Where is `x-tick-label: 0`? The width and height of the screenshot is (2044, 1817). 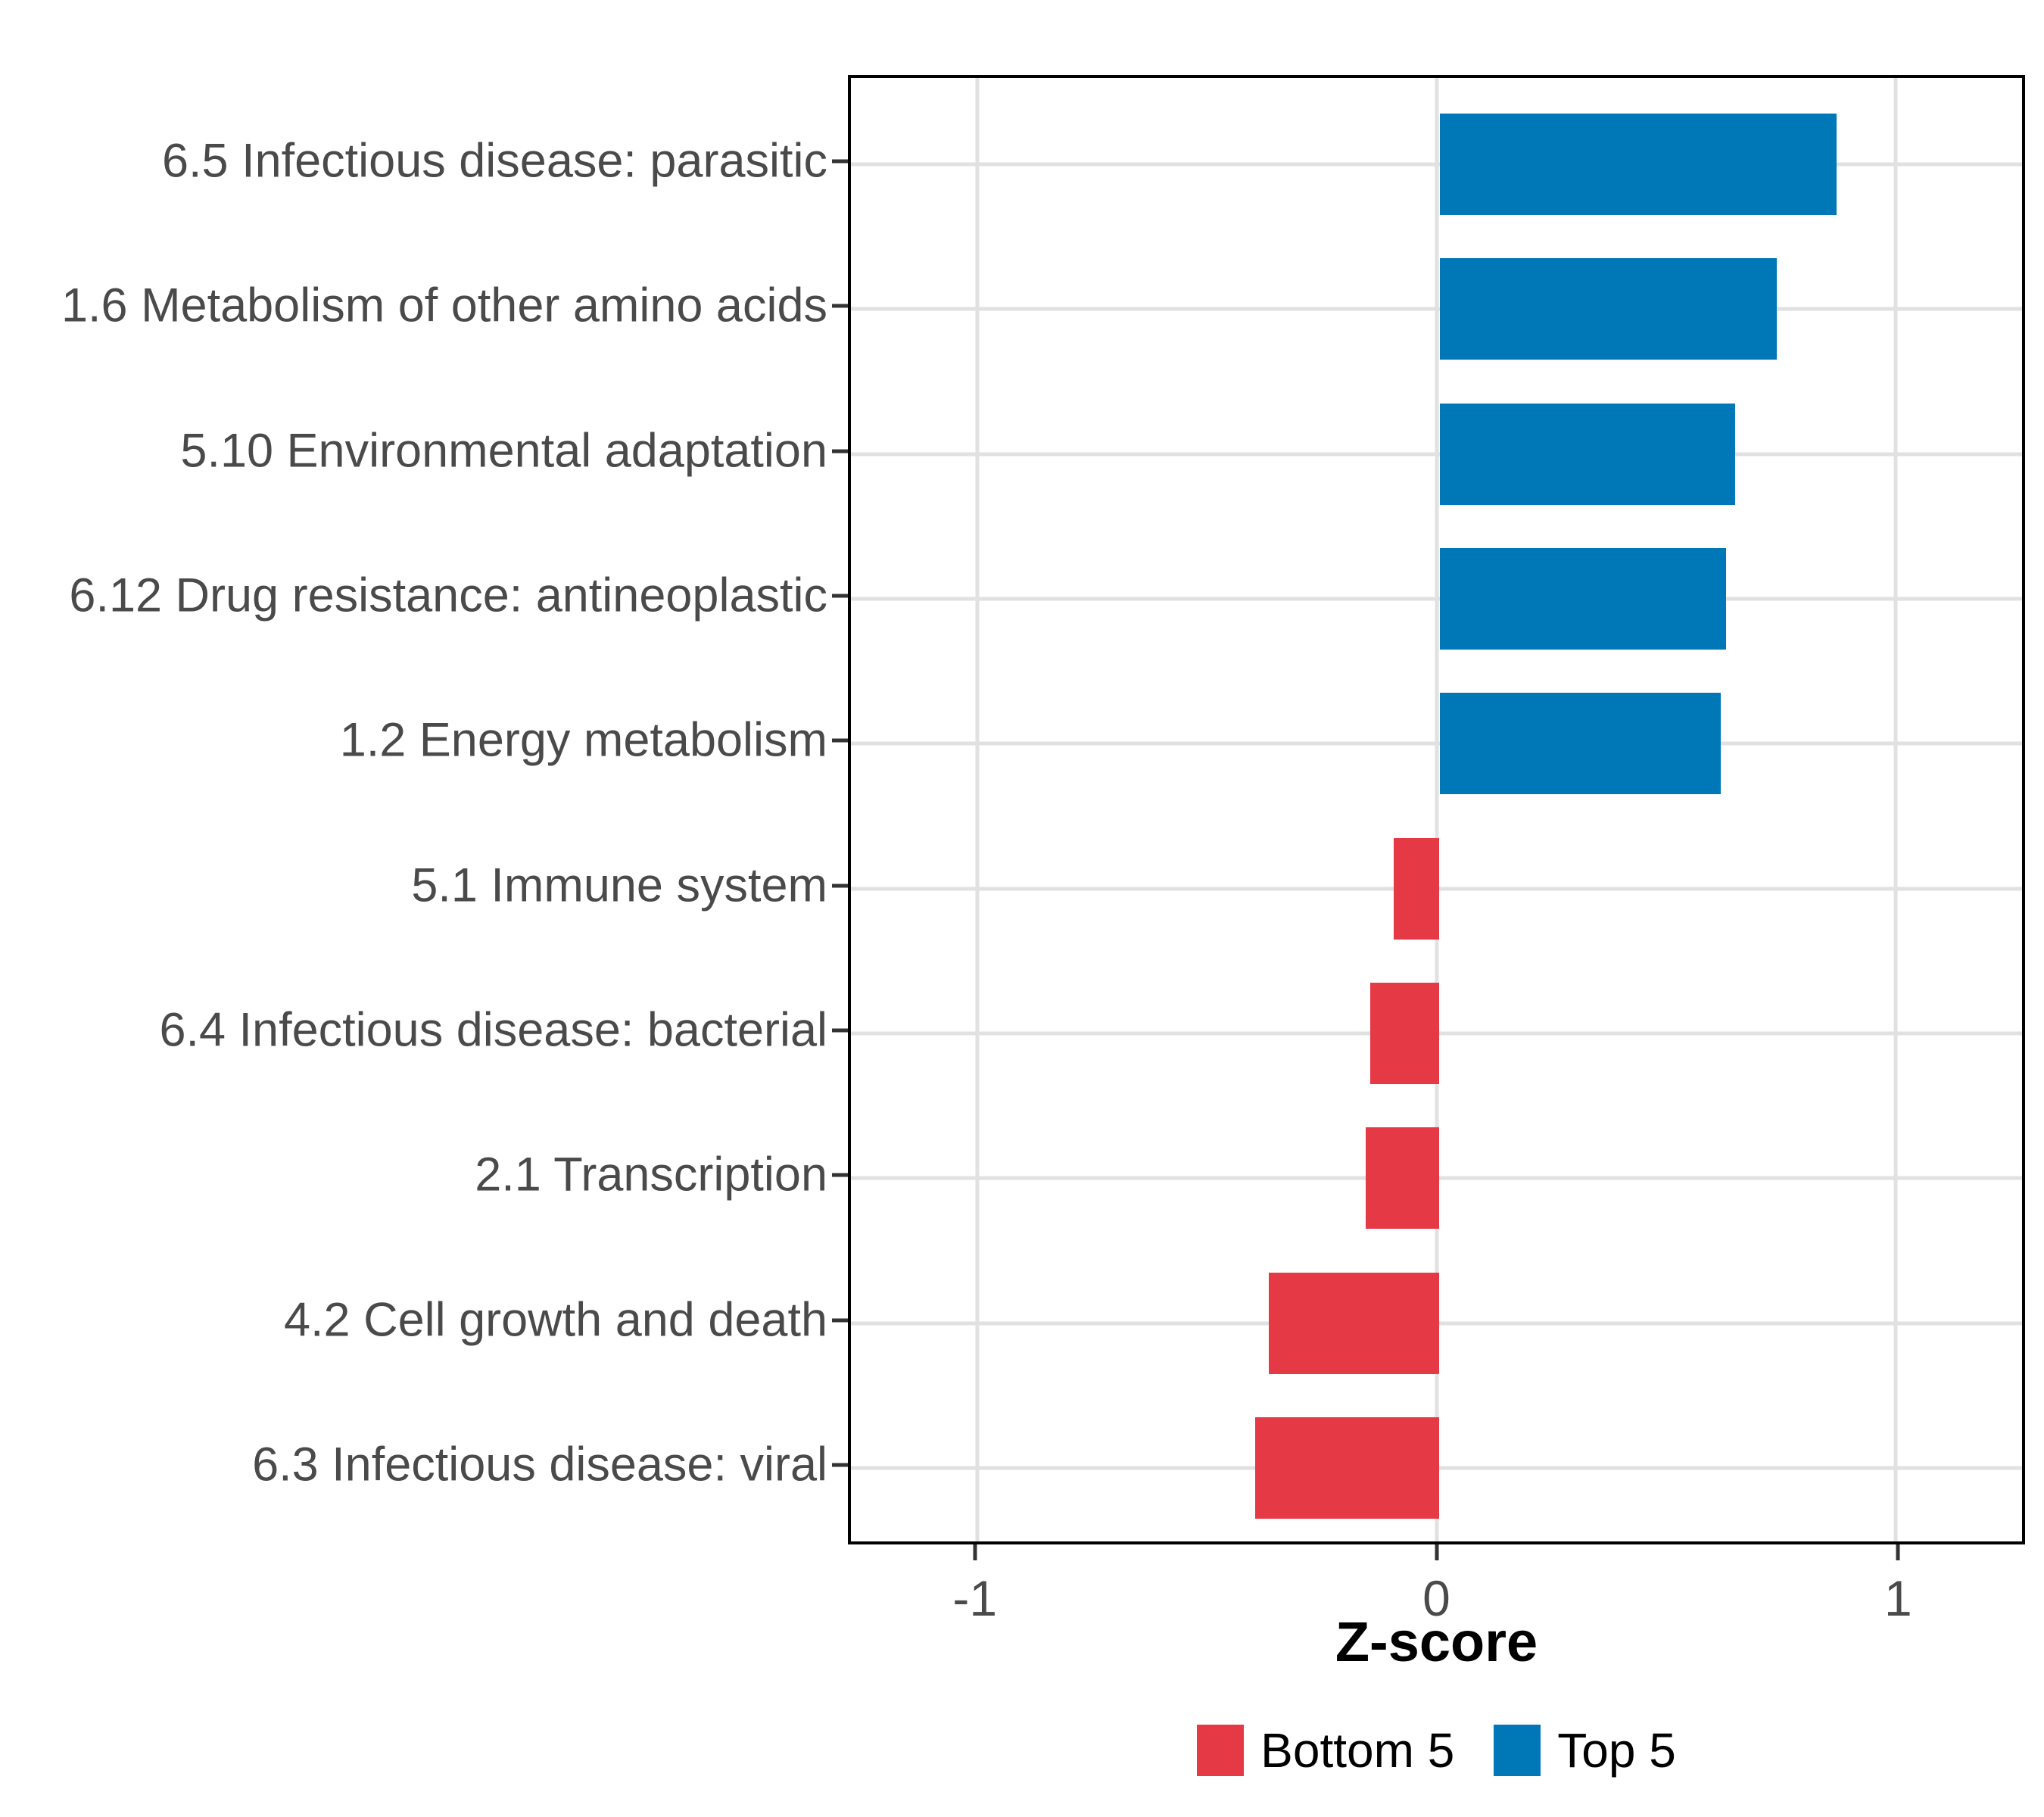
x-tick-label: 0 is located at coordinates (1436, 1598).